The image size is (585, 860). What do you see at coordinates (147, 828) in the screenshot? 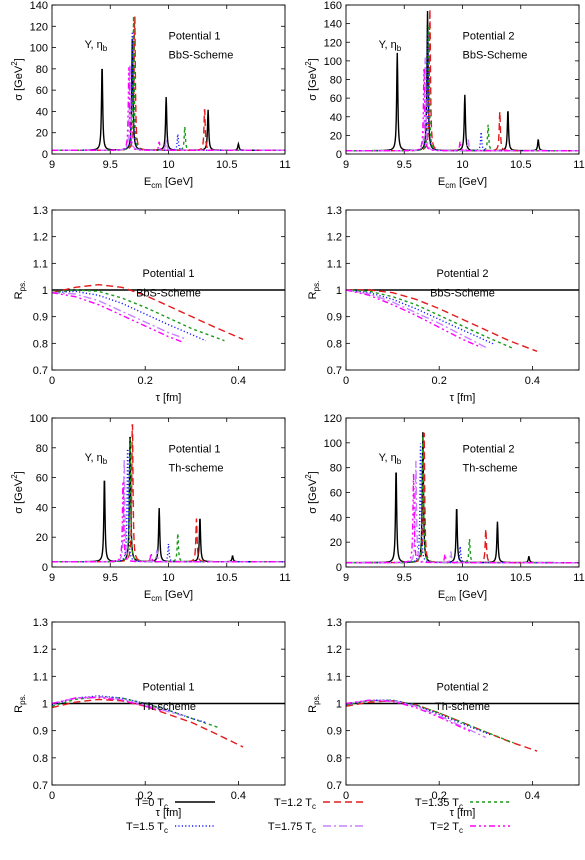
I see `legend-label: T=1.5 Tc` at bounding box center [147, 828].